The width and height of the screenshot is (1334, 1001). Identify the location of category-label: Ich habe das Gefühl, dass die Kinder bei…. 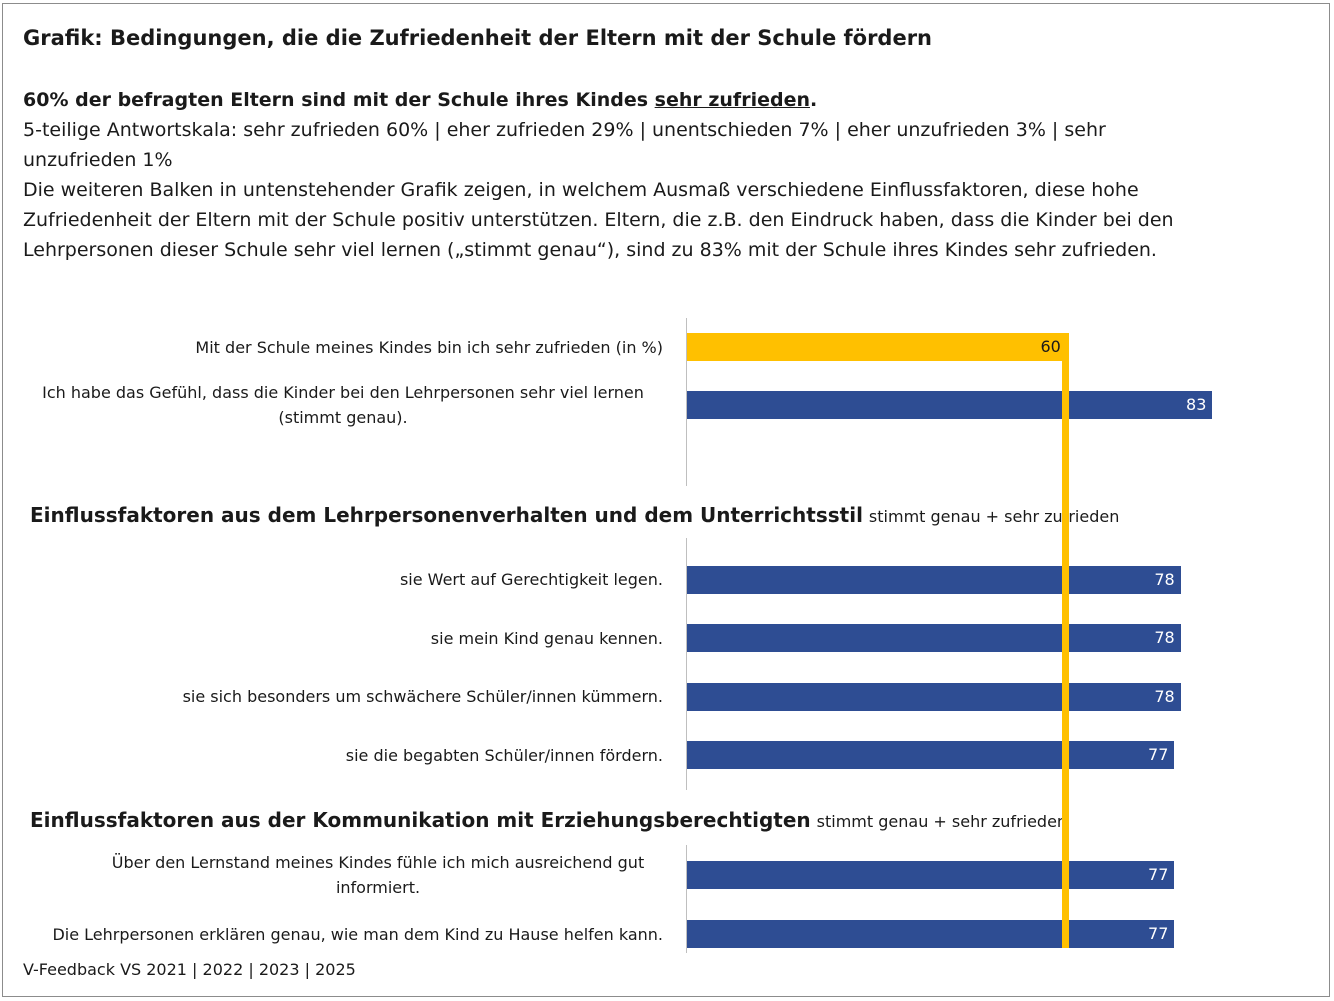
(343, 405).